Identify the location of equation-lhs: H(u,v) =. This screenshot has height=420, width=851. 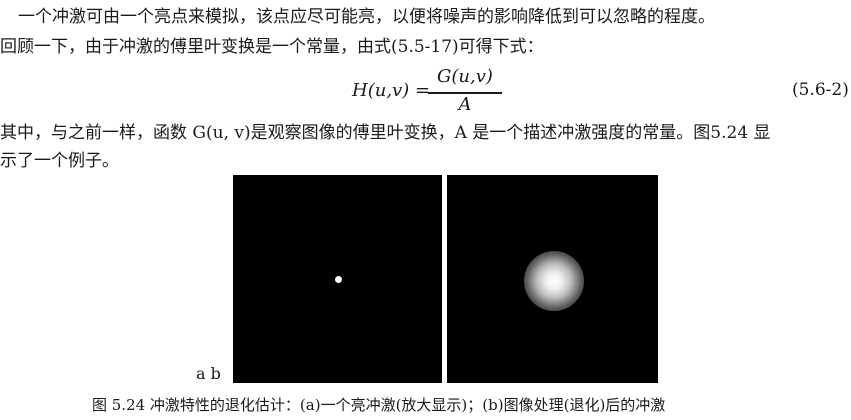
(391, 90).